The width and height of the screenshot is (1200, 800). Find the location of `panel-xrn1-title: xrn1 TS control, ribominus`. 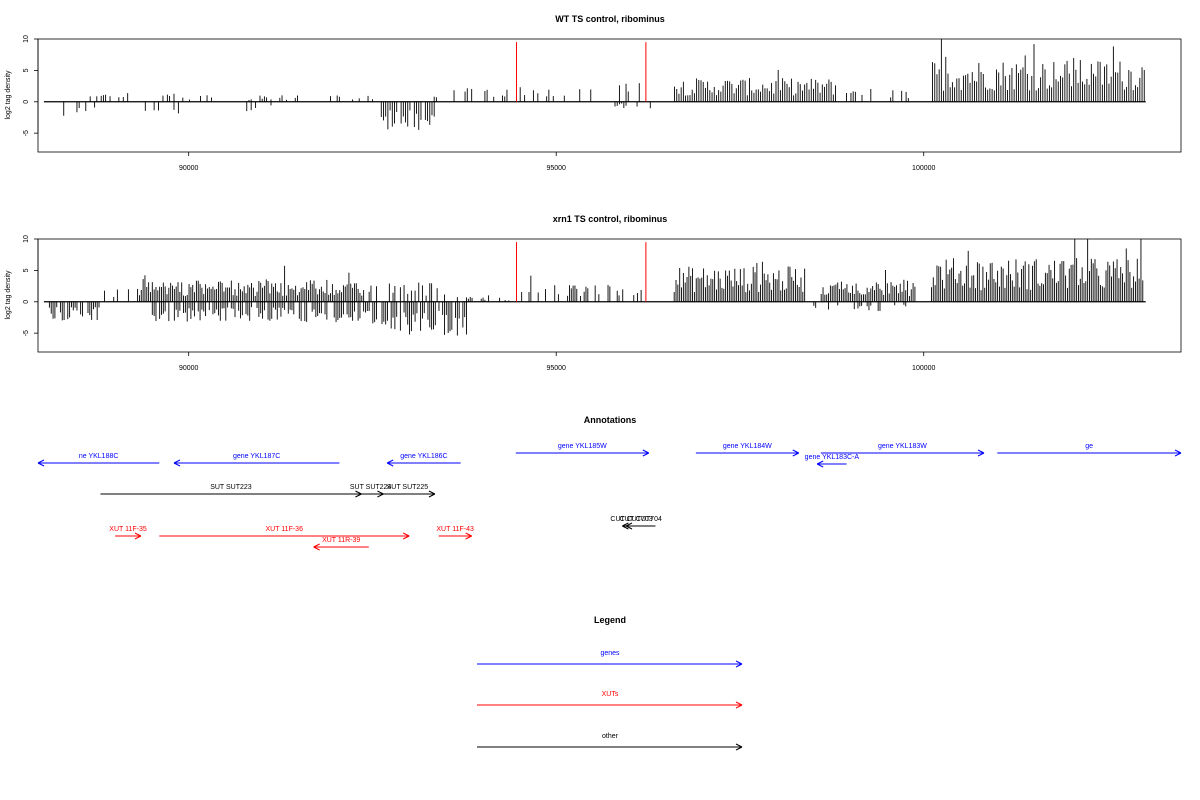

panel-xrn1-title: xrn1 TS control, ribominus is located at coordinates (610, 219).